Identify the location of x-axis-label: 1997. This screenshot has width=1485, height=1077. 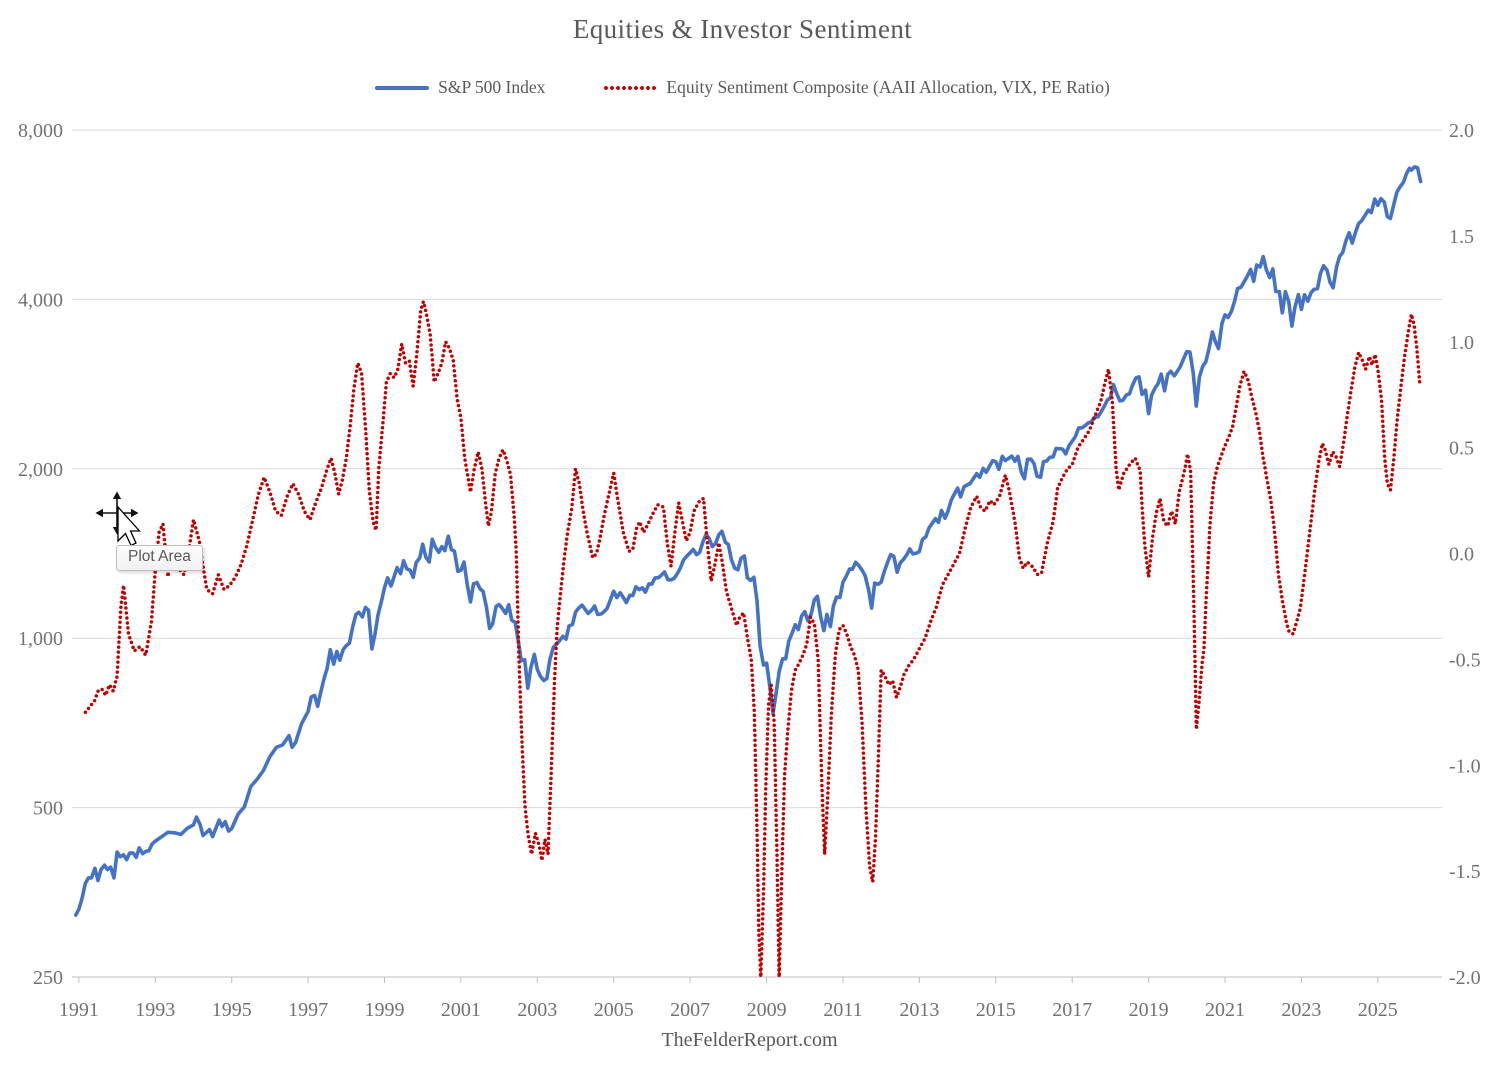
(308, 1010).